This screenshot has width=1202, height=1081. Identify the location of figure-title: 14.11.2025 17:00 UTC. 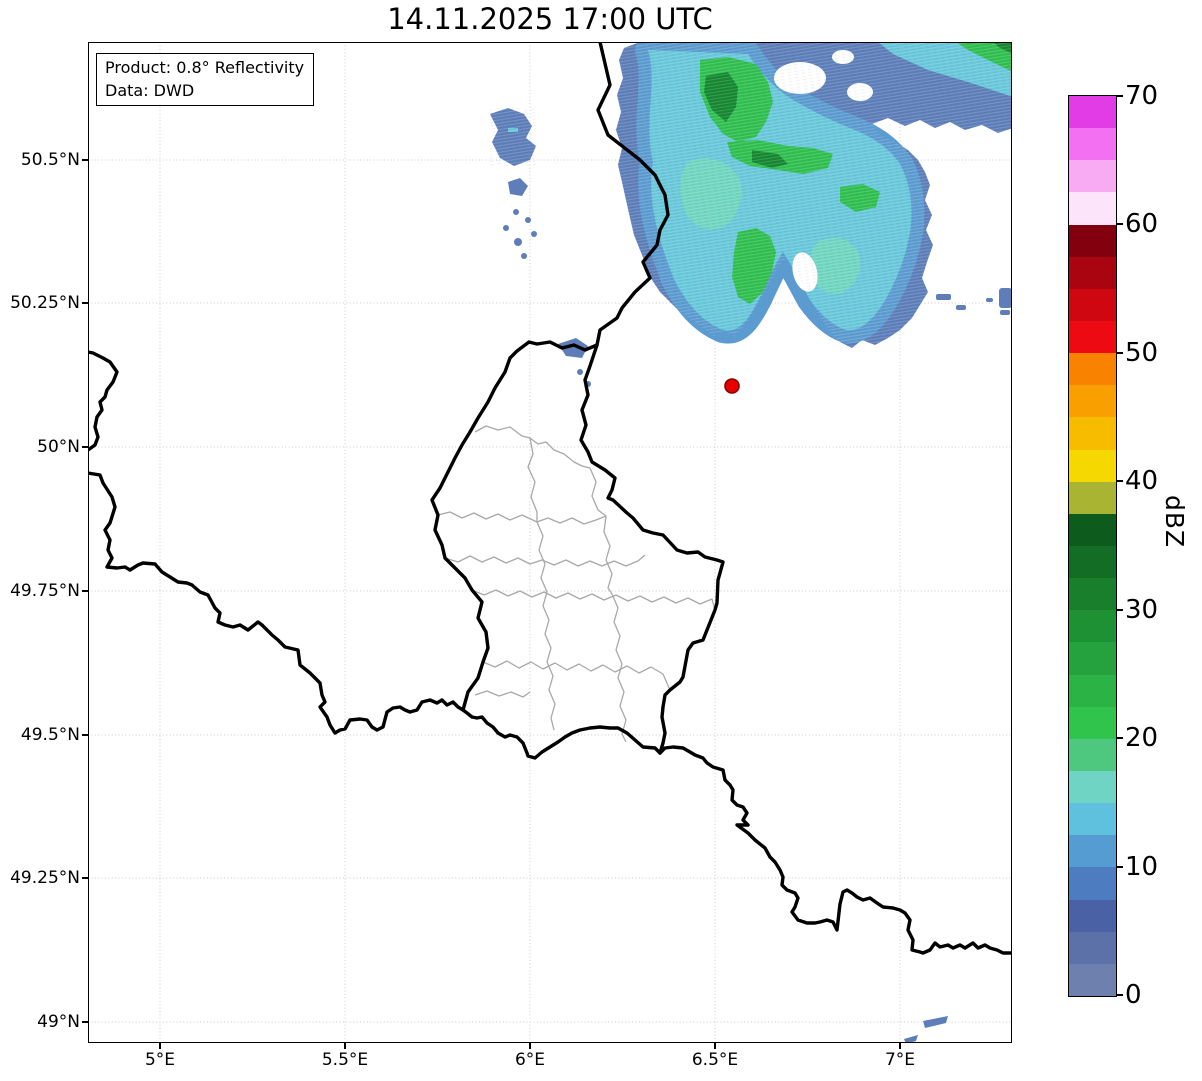
(550, 19).